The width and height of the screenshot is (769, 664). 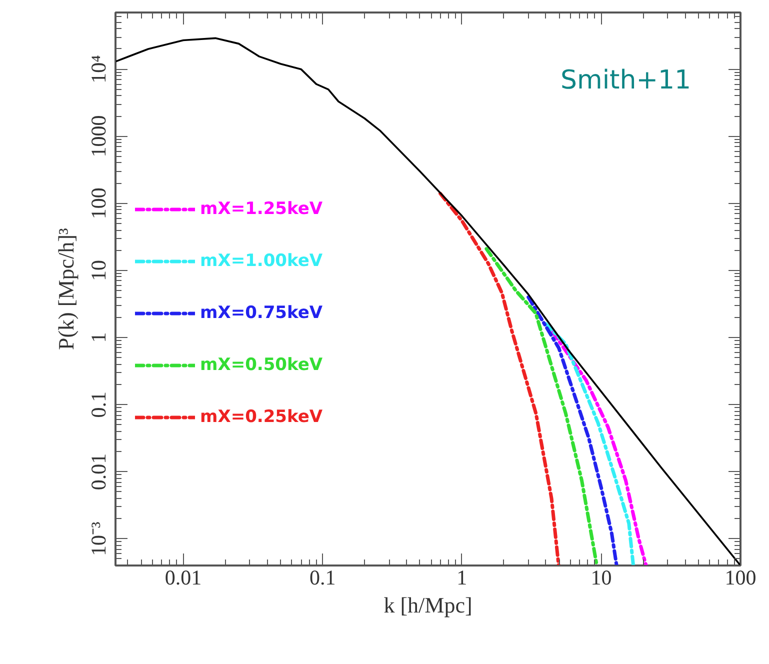 I want to click on y-tick-label: 0.01, so click(x=98, y=471).